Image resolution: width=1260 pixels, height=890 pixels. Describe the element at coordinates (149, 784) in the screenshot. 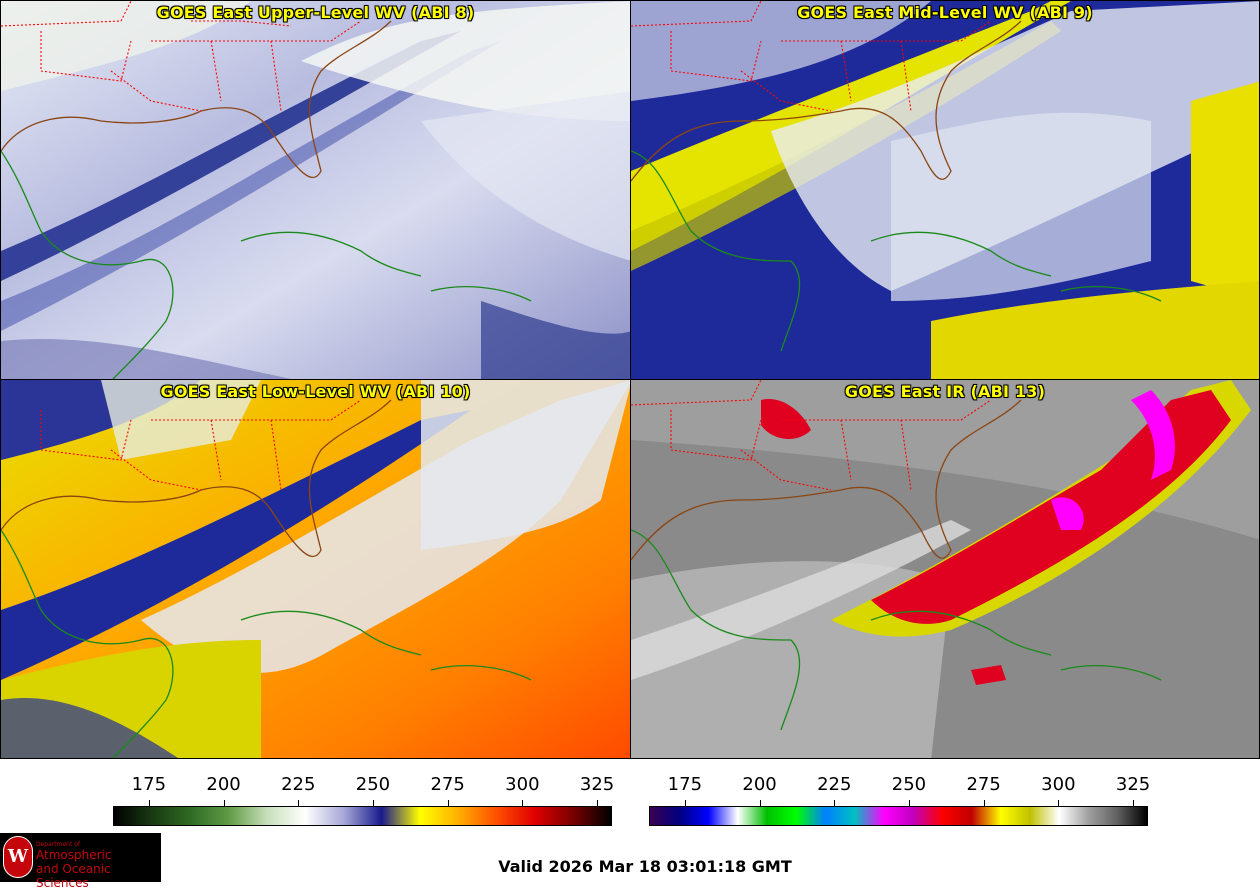

I see `wv-colorbar-tick-label: 175` at that location.